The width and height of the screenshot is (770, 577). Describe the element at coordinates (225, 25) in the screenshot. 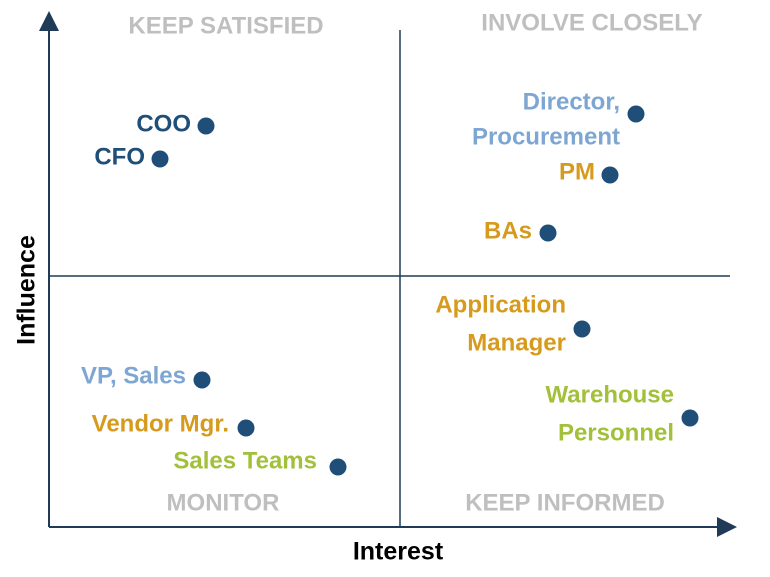

I see `quadrant-label: KEEP SATISFIED` at that location.